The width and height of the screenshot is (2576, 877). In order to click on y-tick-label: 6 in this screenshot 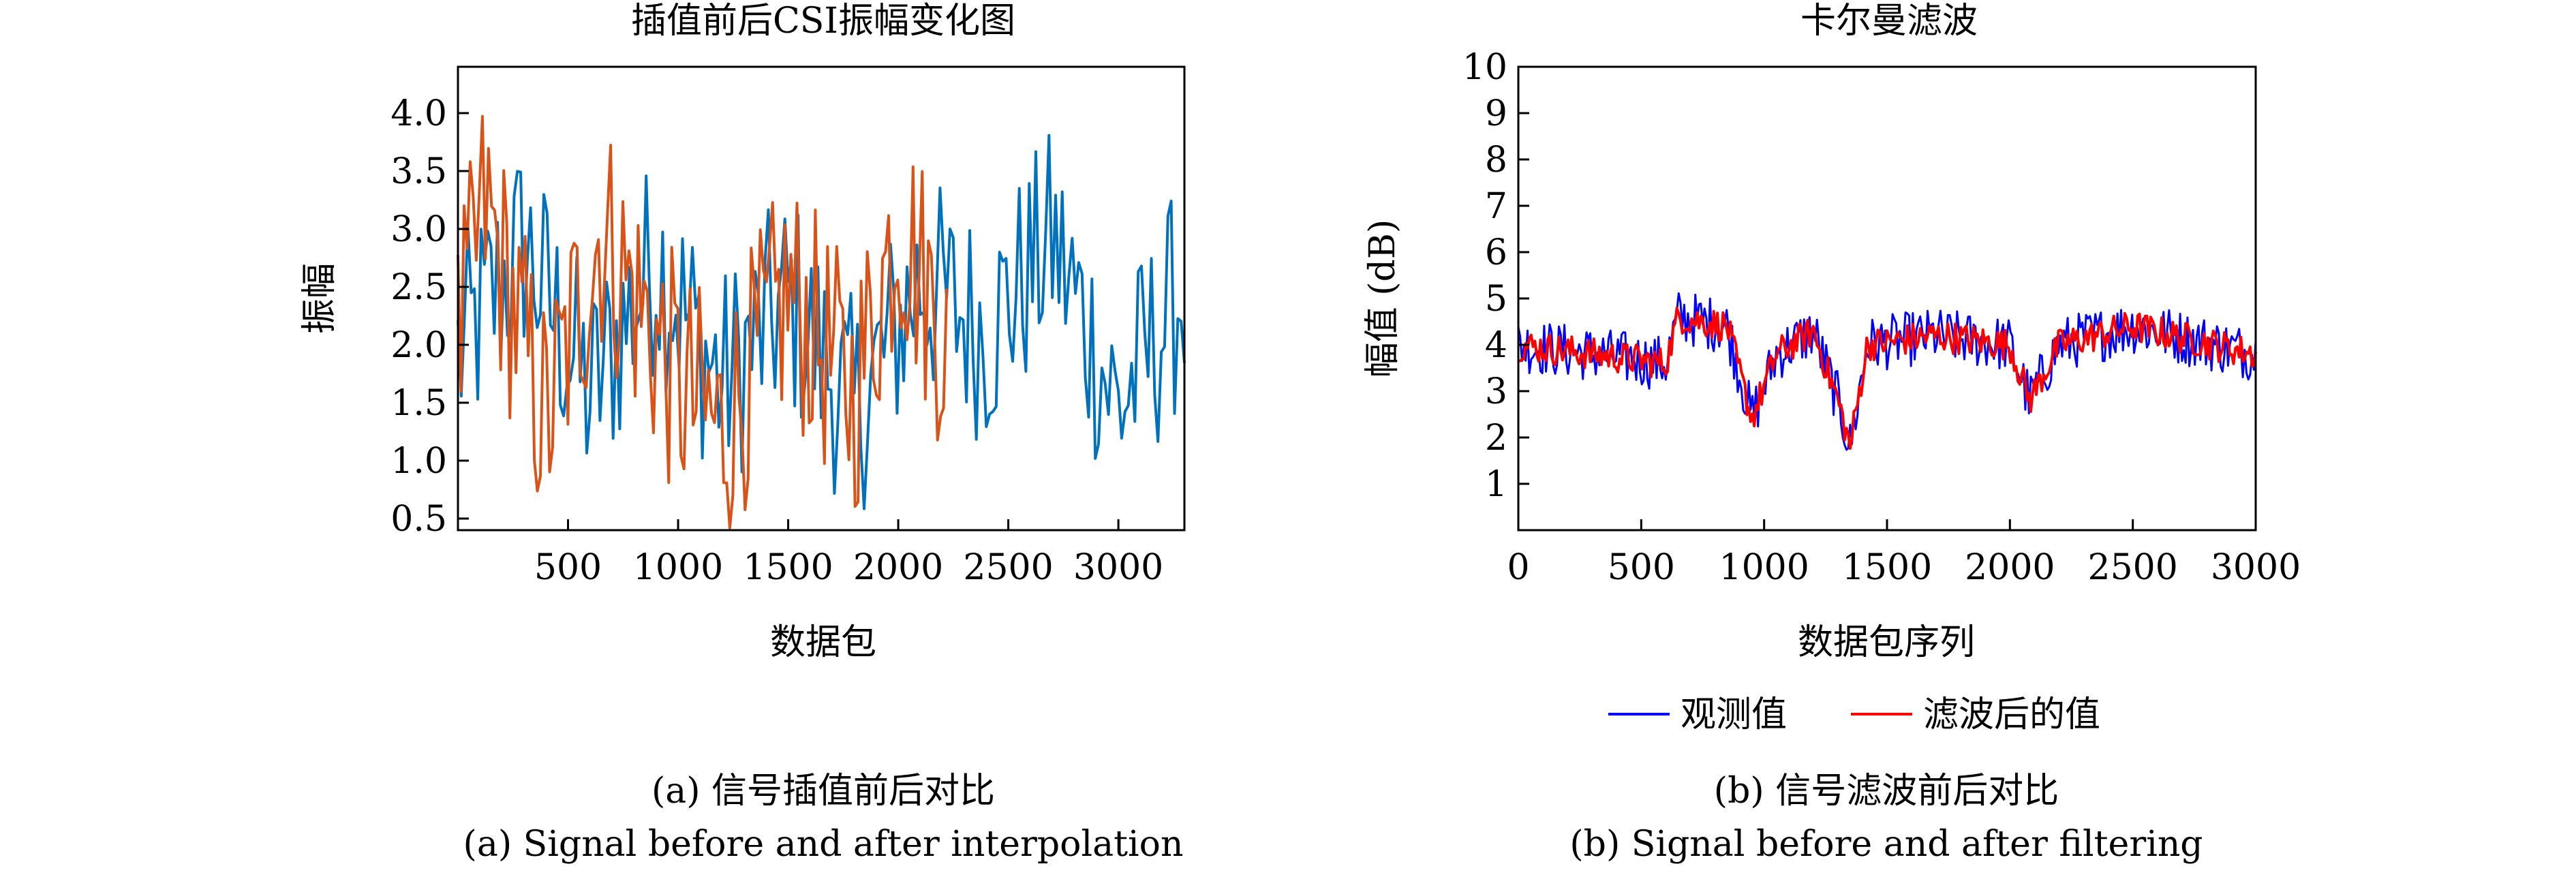, I will do `click(1496, 252)`.